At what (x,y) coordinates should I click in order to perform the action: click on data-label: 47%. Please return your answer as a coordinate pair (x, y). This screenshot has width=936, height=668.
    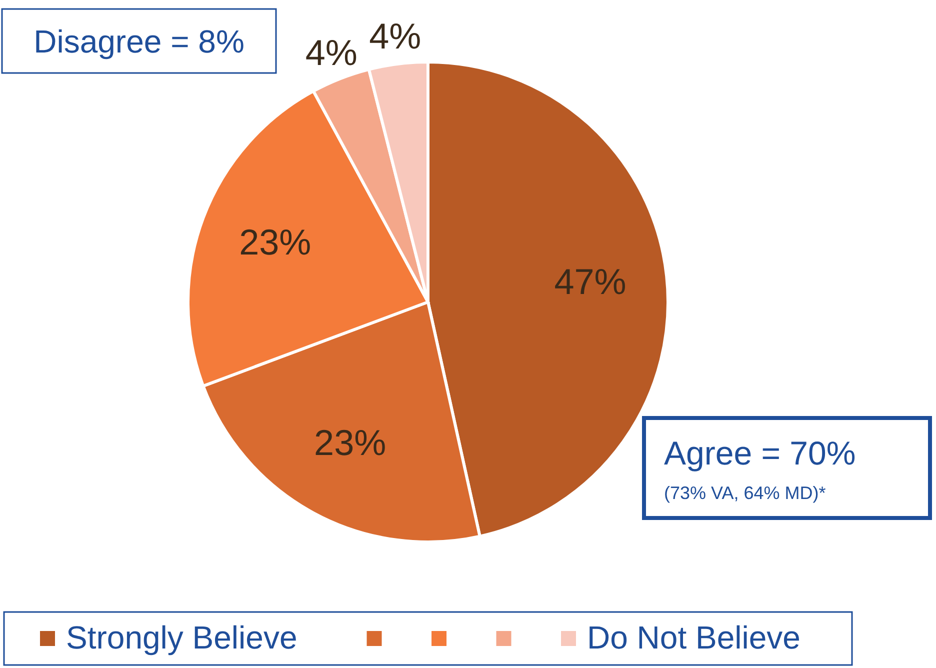
    Looking at the image, I should click on (590, 281).